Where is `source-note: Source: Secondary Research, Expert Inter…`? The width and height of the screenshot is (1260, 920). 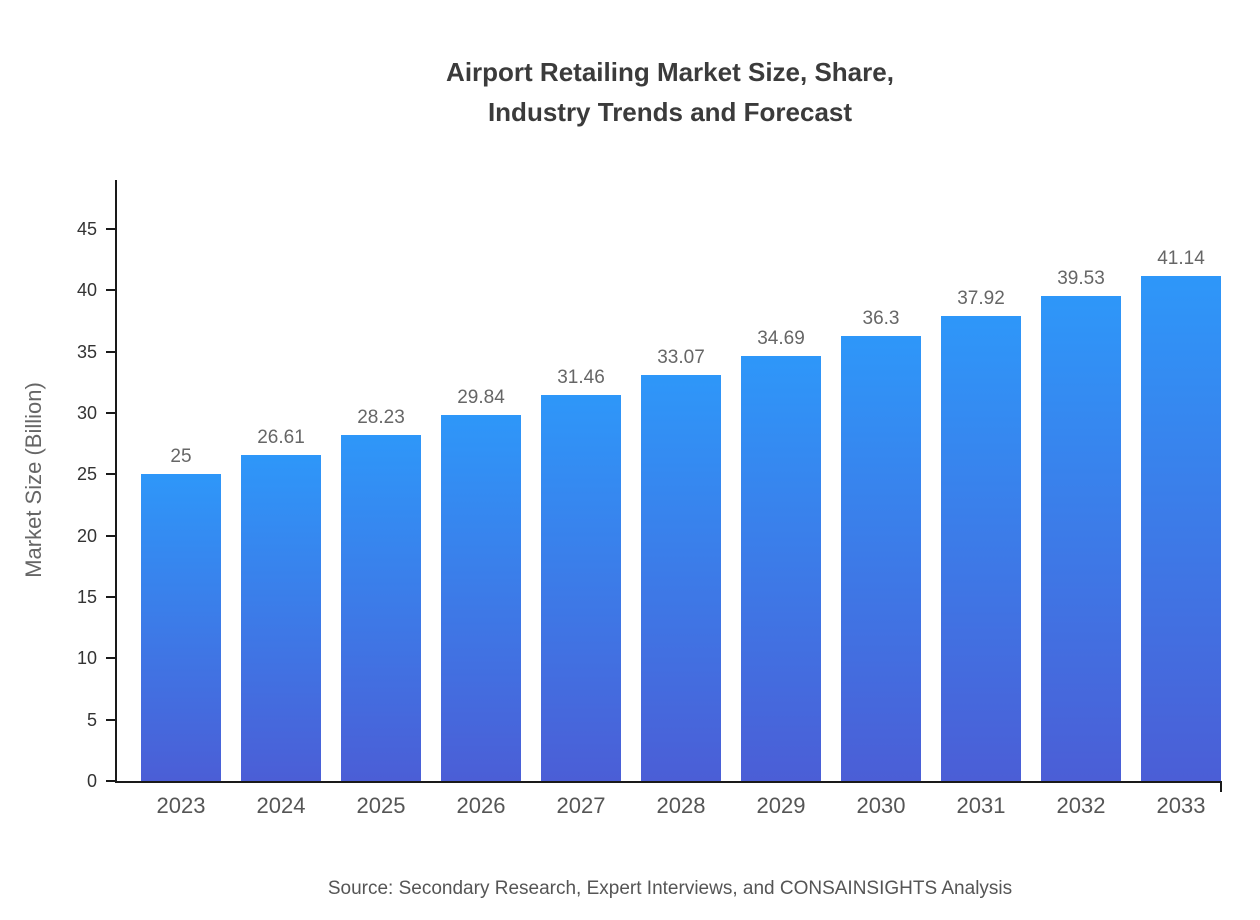 source-note: Source: Secondary Research, Expert Inter… is located at coordinates (670, 888).